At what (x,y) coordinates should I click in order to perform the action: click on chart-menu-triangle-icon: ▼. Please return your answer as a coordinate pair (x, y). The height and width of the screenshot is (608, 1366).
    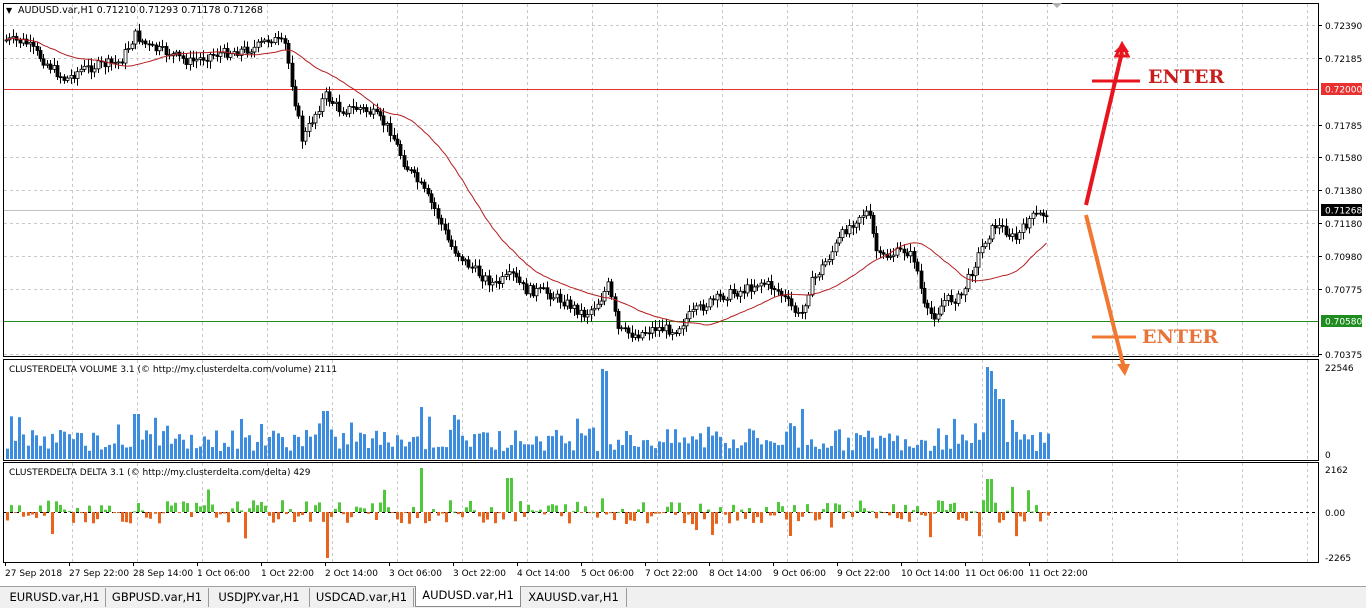
    Looking at the image, I should click on (9, 10).